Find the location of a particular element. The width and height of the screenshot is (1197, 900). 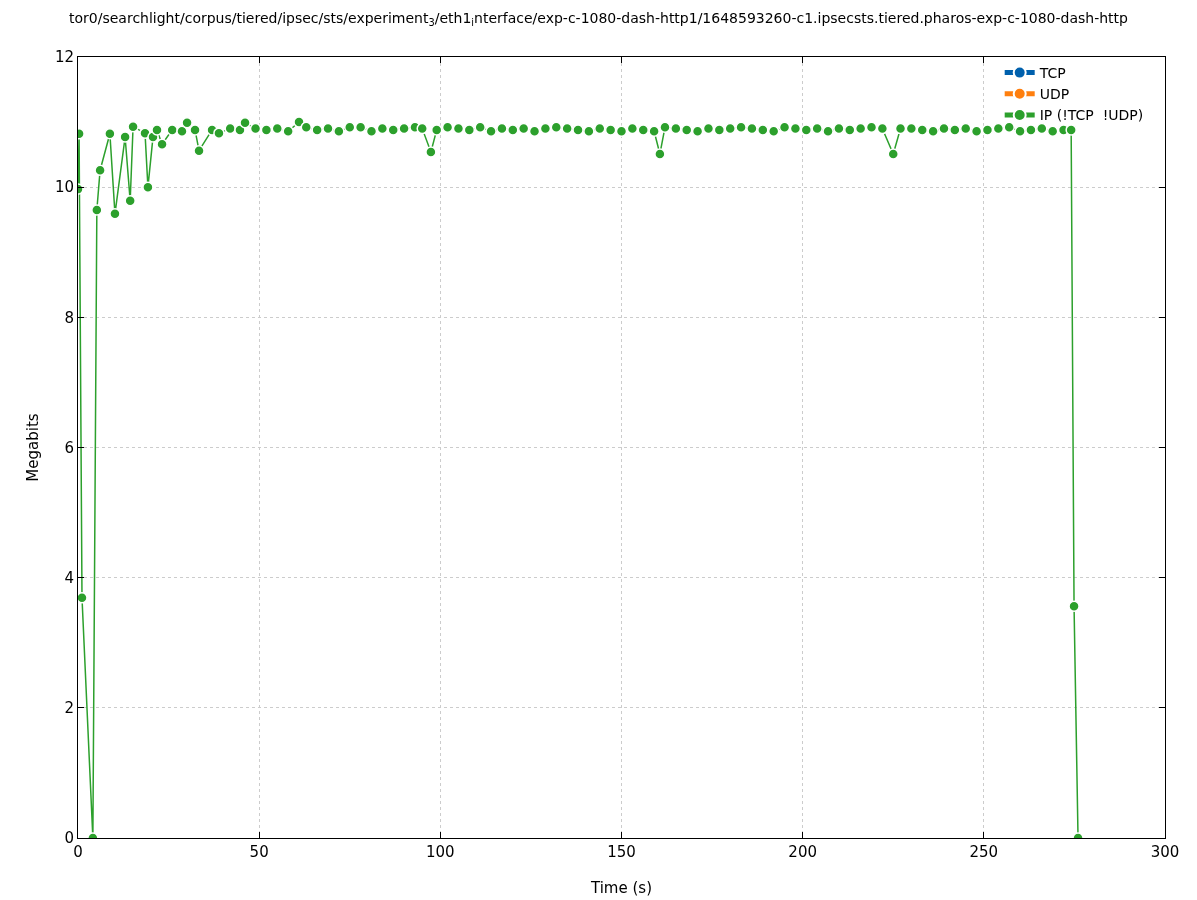

y-axis-title: Megabits is located at coordinates (33, 447).